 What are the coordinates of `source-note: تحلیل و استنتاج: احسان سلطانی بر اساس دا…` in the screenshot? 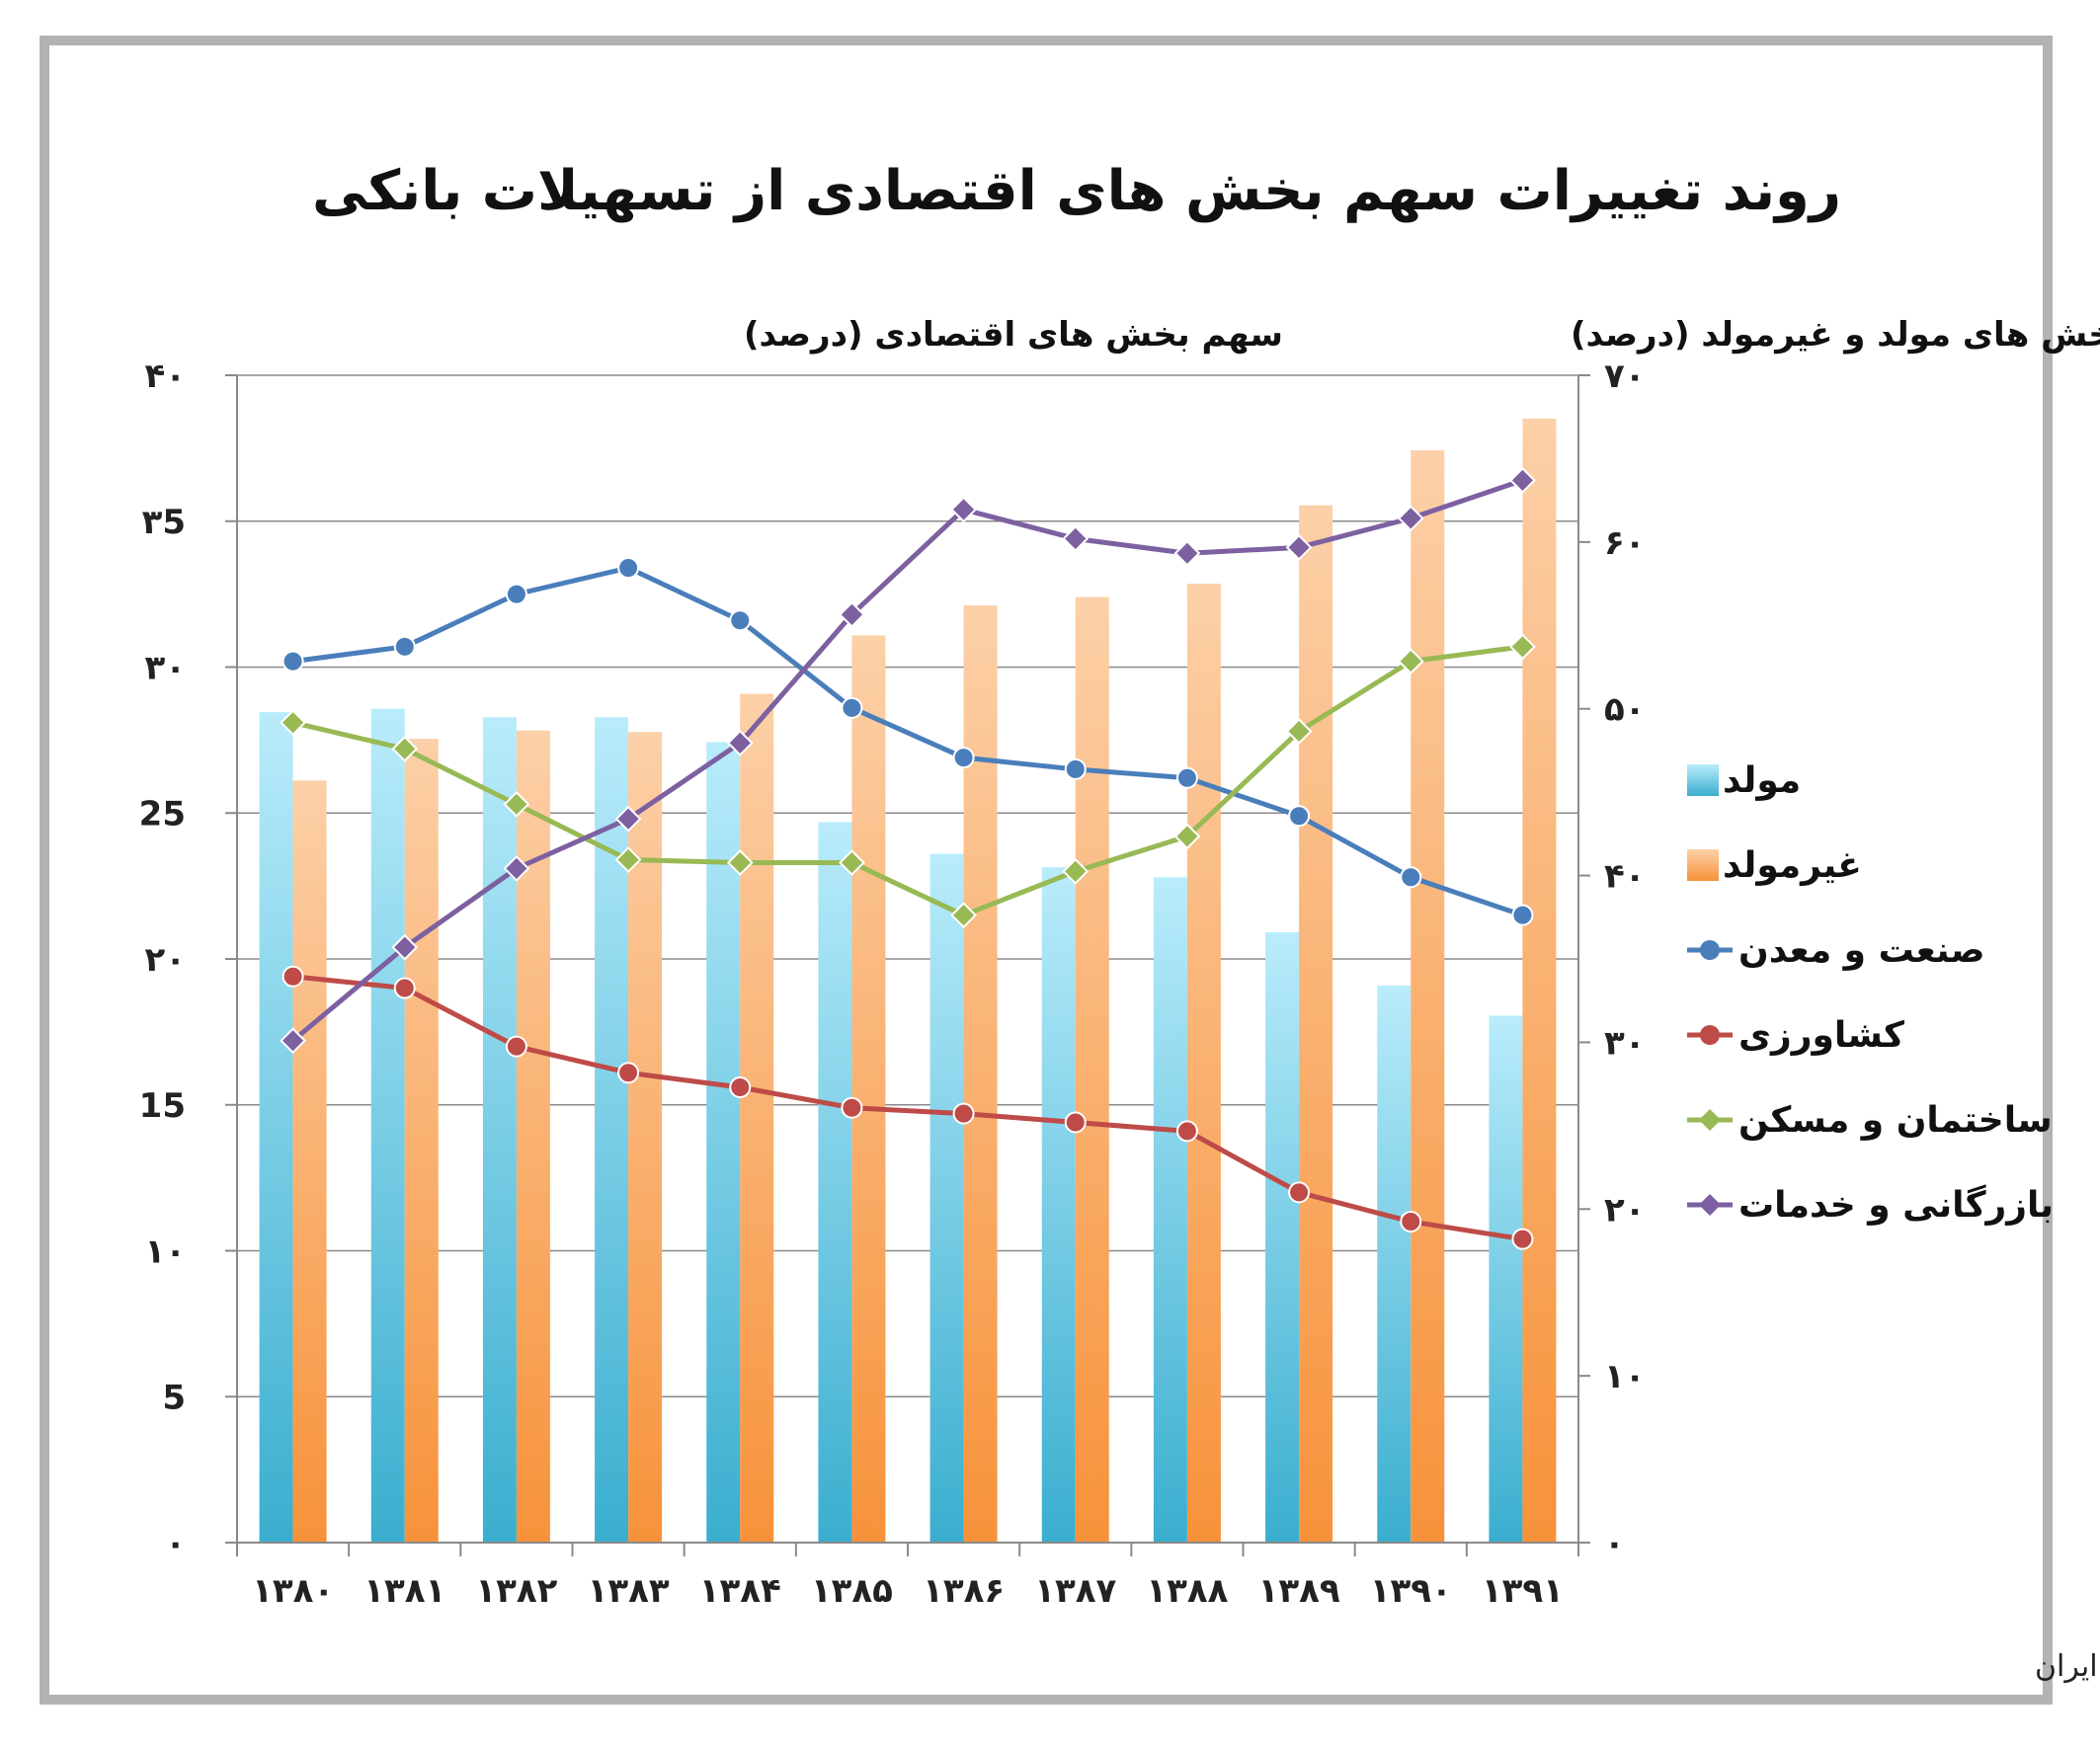 It's located at (2067, 1666).